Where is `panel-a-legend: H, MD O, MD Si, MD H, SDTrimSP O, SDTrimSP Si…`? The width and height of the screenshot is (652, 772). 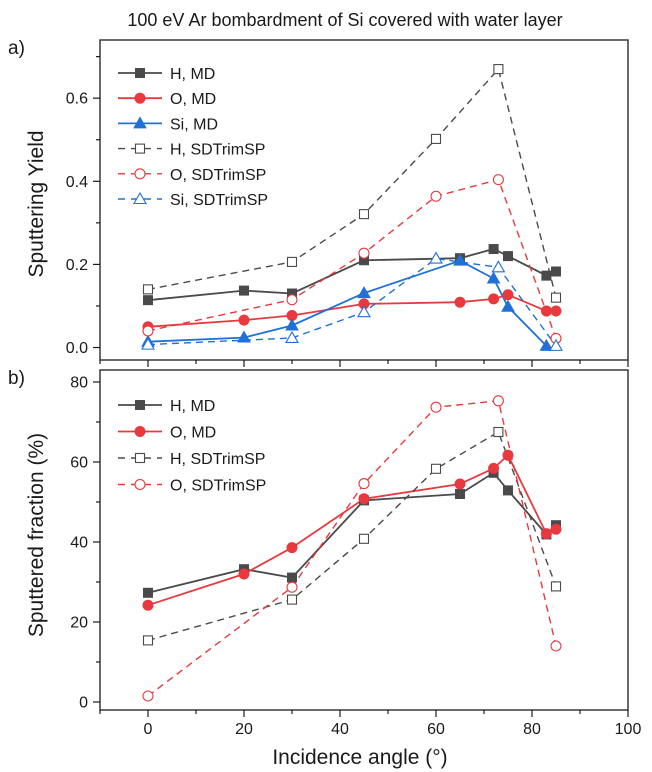 panel-a-legend: H, MD O, MD Si, MD H, SDTrimSP O, SDTrimSP Si… is located at coordinates (193, 137).